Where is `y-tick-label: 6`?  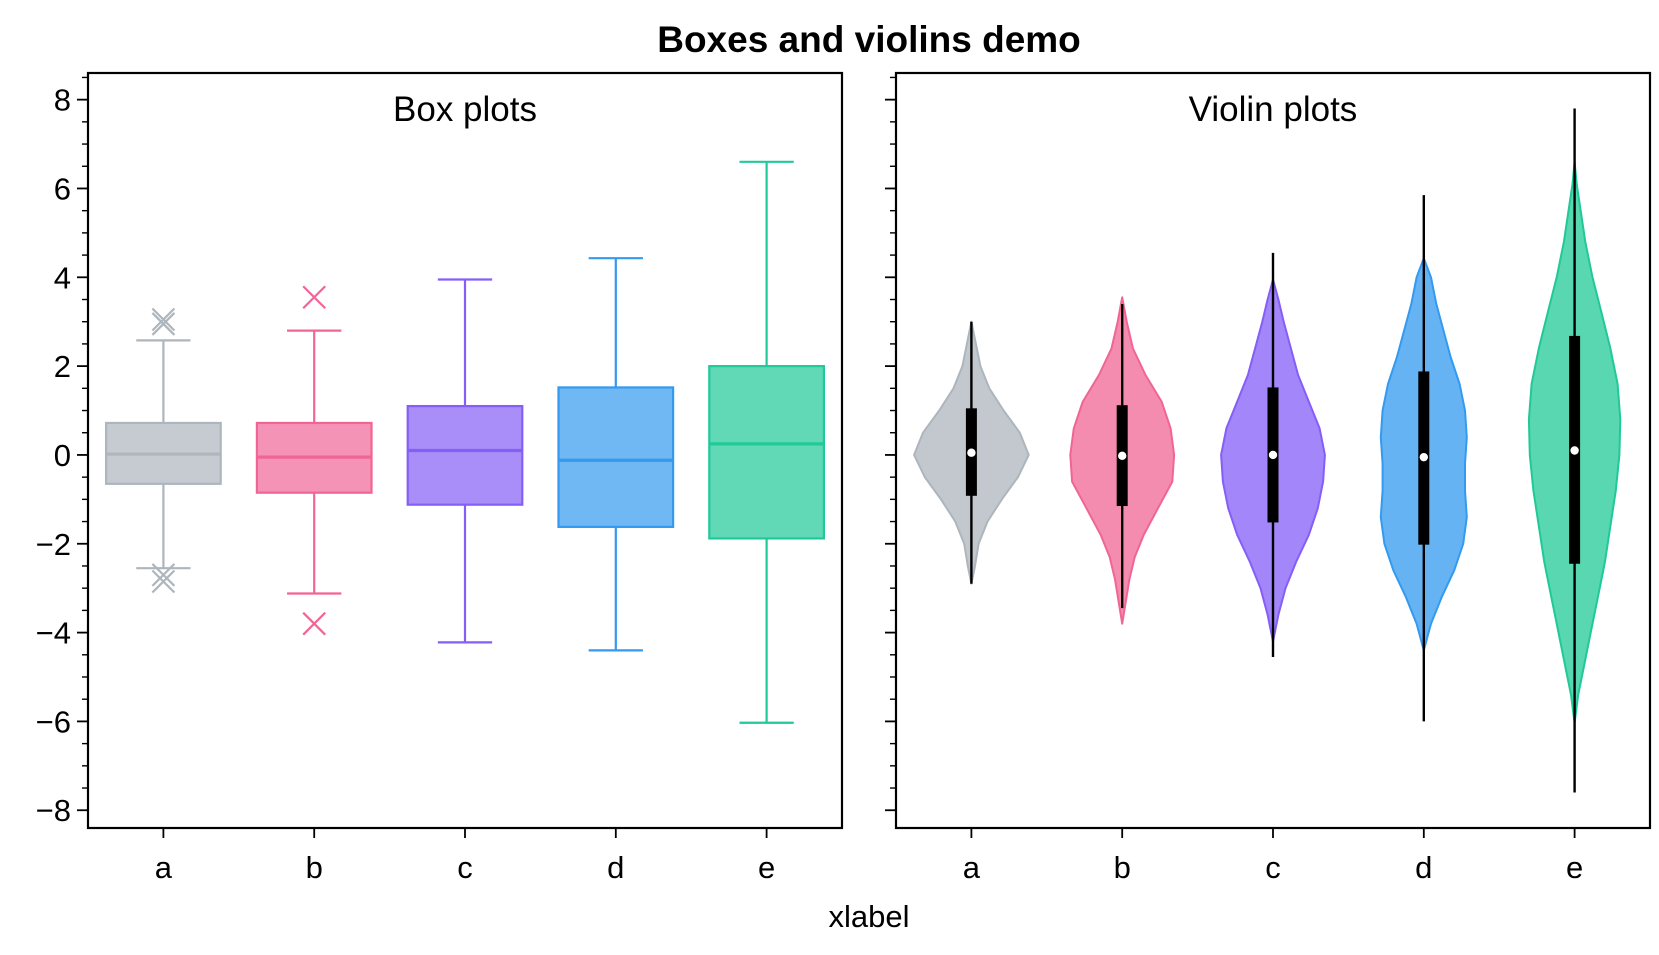 y-tick-label: 6 is located at coordinates (62, 188).